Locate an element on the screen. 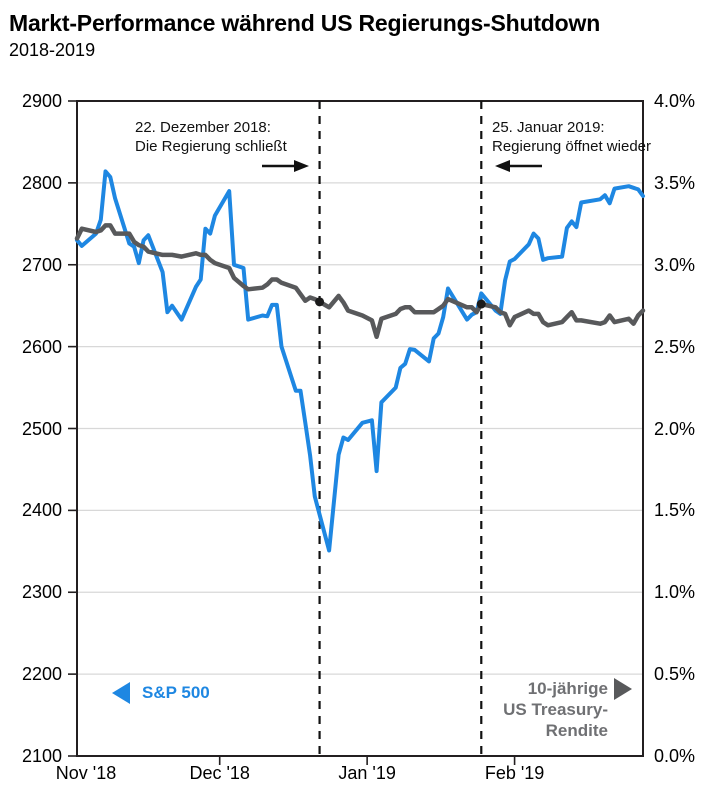 The width and height of the screenshot is (712, 805). sp500-legend-label: S&P 500 is located at coordinates (176, 692).